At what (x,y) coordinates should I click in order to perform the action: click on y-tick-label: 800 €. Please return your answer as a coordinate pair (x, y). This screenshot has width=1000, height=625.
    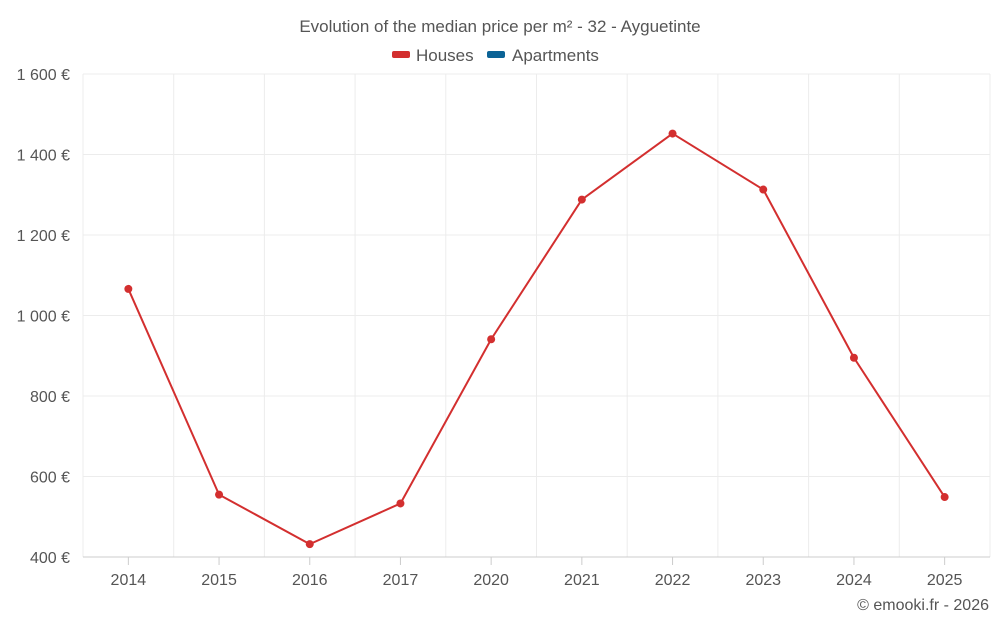
    Looking at the image, I should click on (50, 397).